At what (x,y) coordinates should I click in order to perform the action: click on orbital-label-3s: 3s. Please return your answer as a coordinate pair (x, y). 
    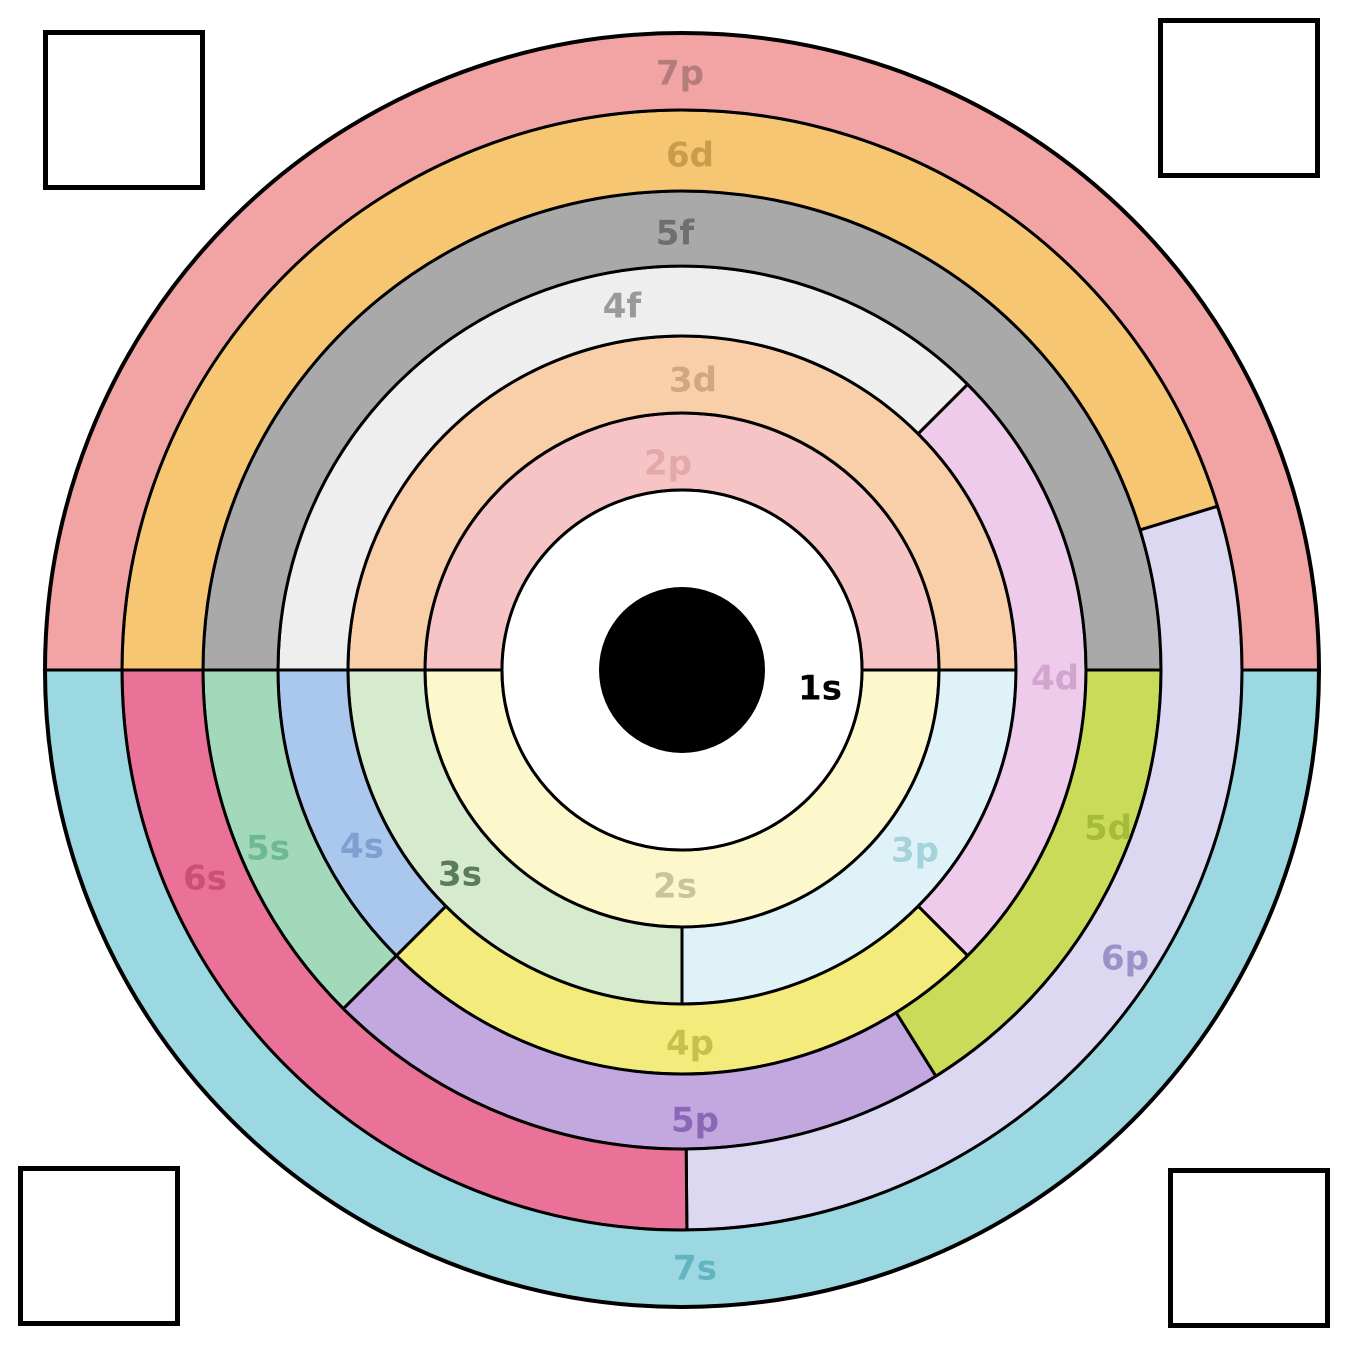
    Looking at the image, I should click on (460, 875).